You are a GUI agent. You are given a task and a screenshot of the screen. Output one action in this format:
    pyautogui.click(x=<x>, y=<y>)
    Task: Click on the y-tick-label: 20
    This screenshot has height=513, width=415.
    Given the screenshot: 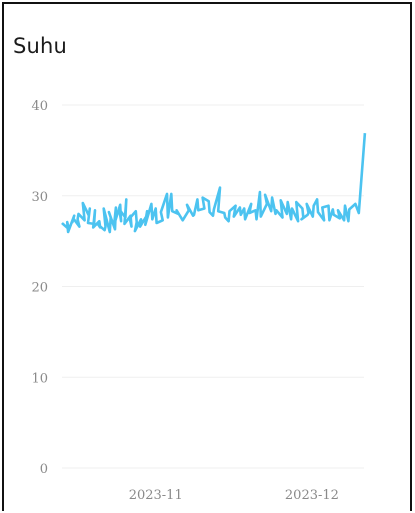 What is the action you would take?
    pyautogui.click(x=39, y=288)
    